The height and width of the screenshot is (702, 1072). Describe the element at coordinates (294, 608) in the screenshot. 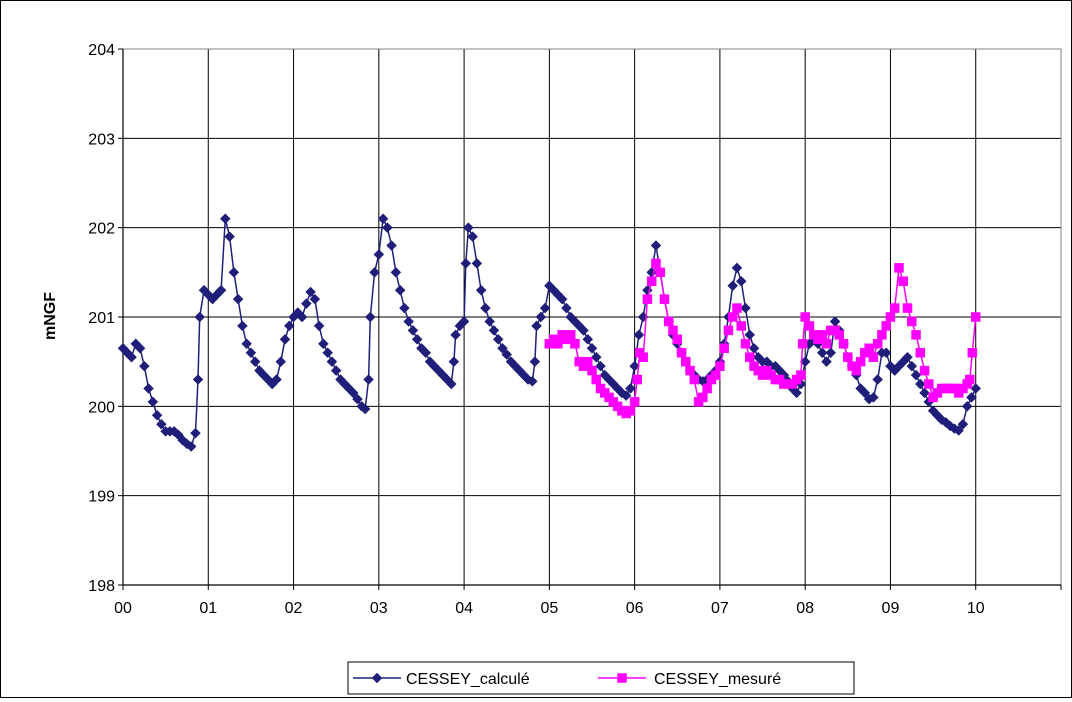

I see `x-tick-label: 02` at that location.